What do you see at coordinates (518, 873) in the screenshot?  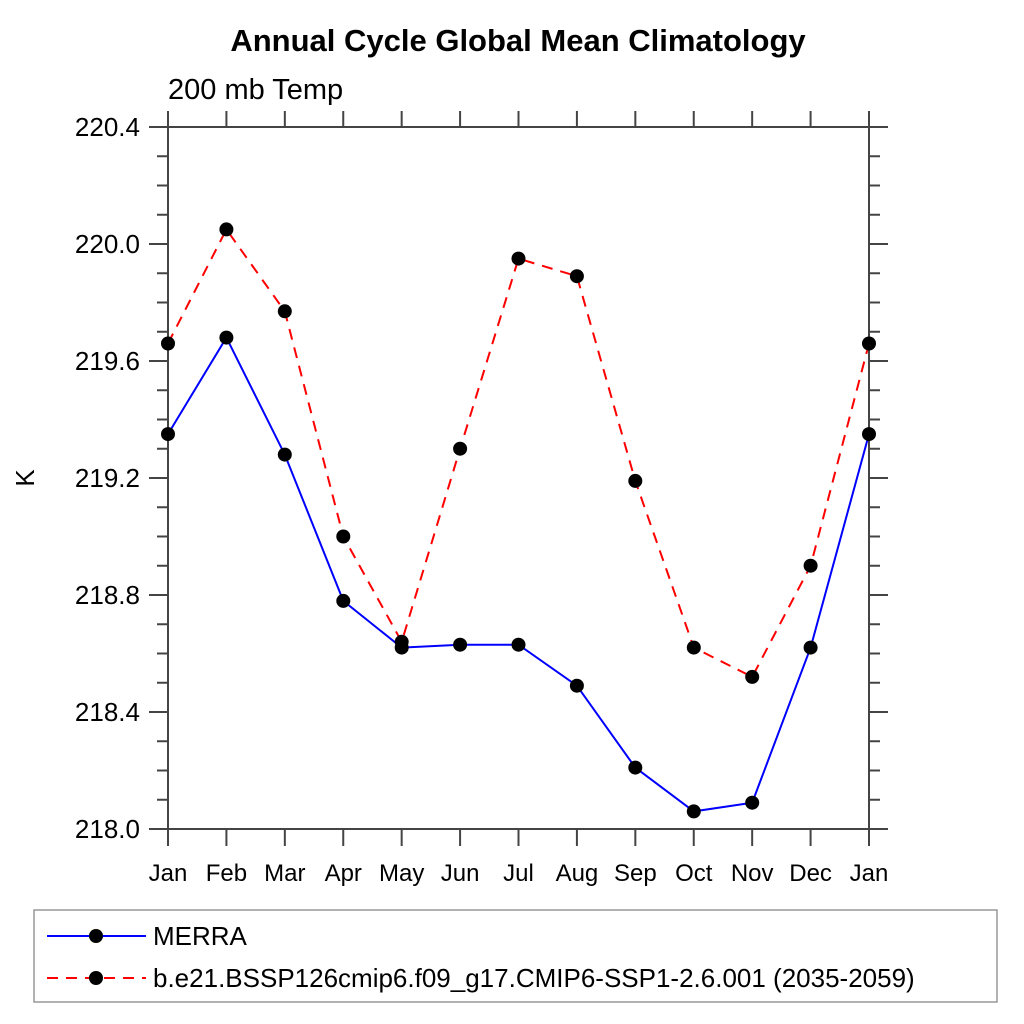 I see `x-tick-label: Jul` at bounding box center [518, 873].